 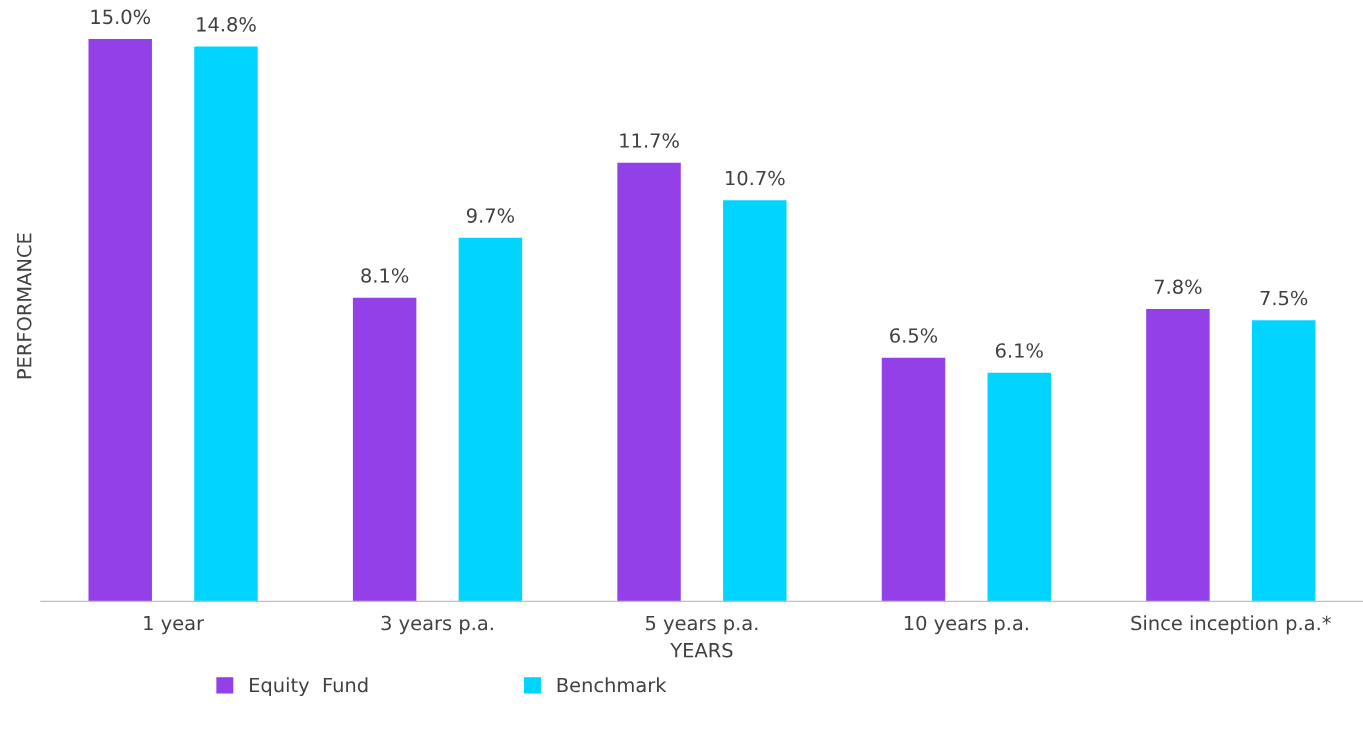 What do you see at coordinates (490, 215) in the screenshot?
I see `data-label: 9.7%` at bounding box center [490, 215].